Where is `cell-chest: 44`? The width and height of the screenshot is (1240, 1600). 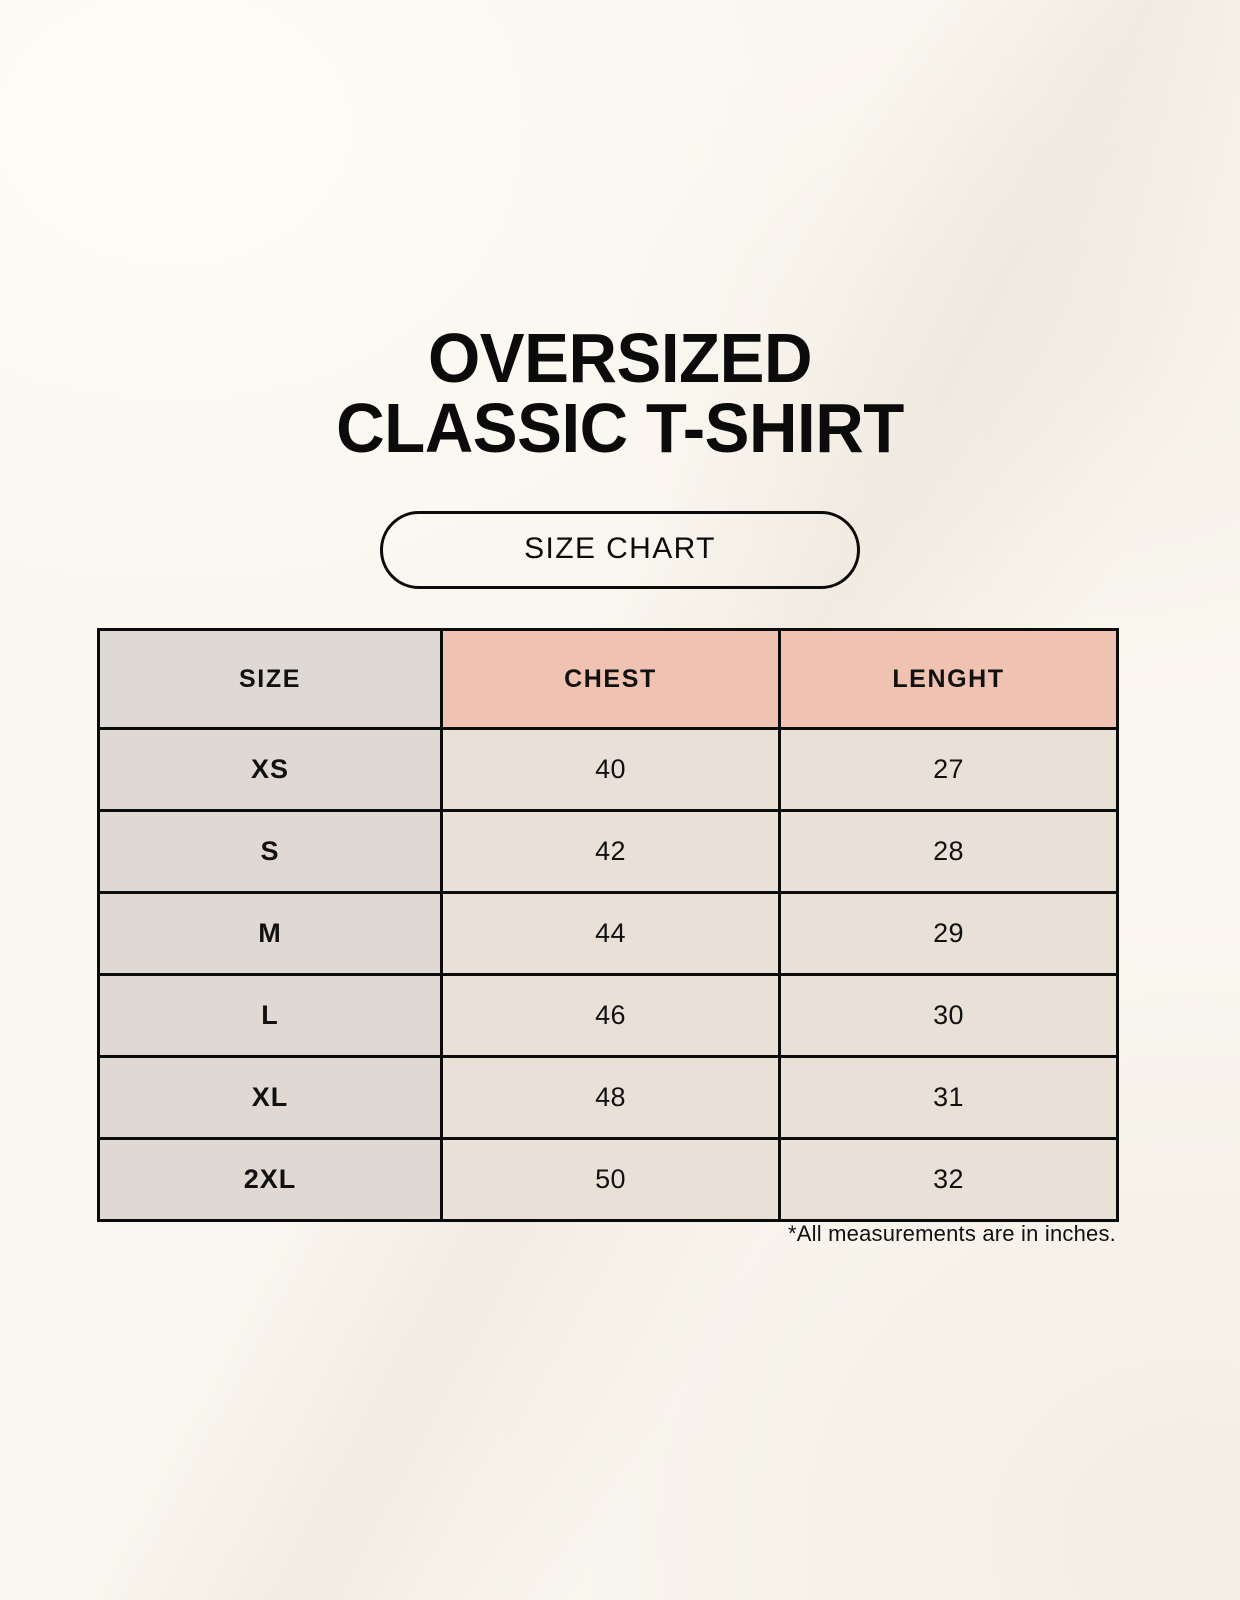
cell-chest: 44 is located at coordinates (610, 933).